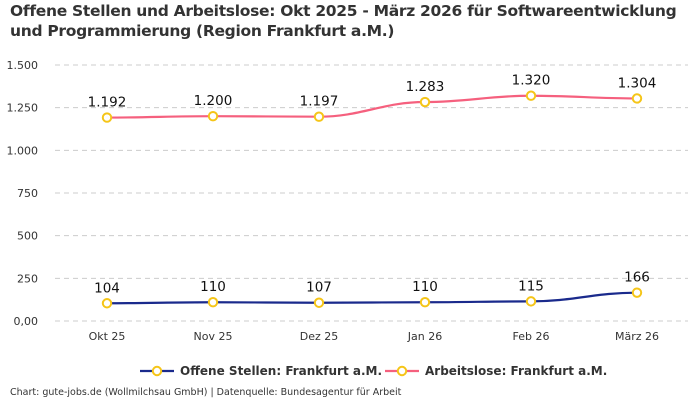 Image resolution: width=700 pixels, height=400 pixels. Describe the element at coordinates (27, 278) in the screenshot. I see `y-tick-label: 250` at that location.